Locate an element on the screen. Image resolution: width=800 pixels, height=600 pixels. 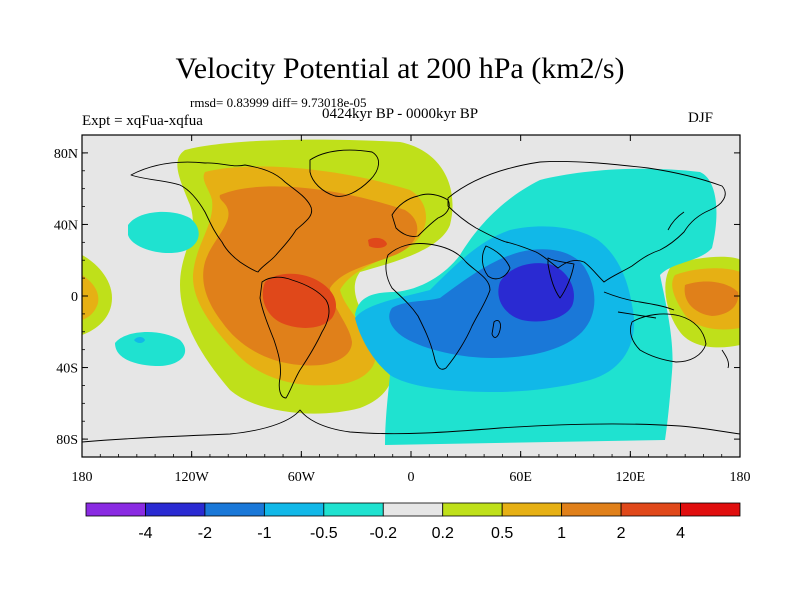
coast-new-zealand is located at coordinates (725, 359).